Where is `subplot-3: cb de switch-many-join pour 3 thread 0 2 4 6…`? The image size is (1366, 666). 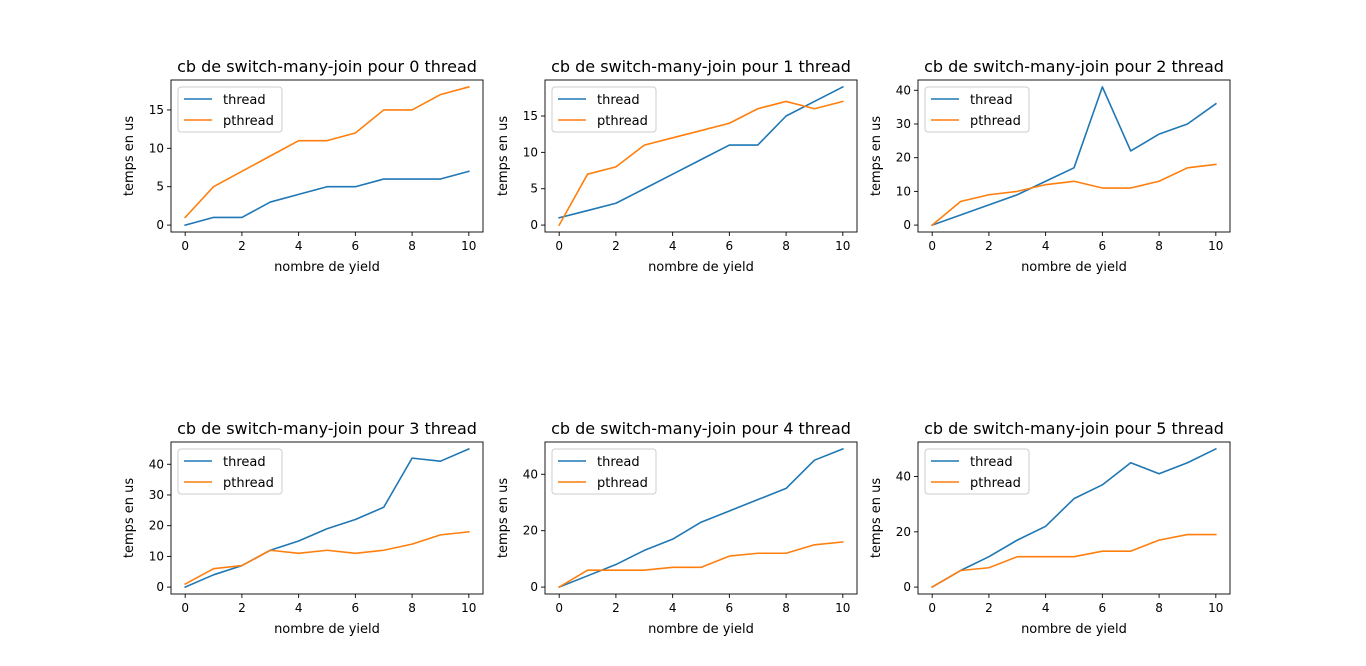
subplot-3: cb de switch-many-join pour 3 thread 0 2 4 6… is located at coordinates (303, 528).